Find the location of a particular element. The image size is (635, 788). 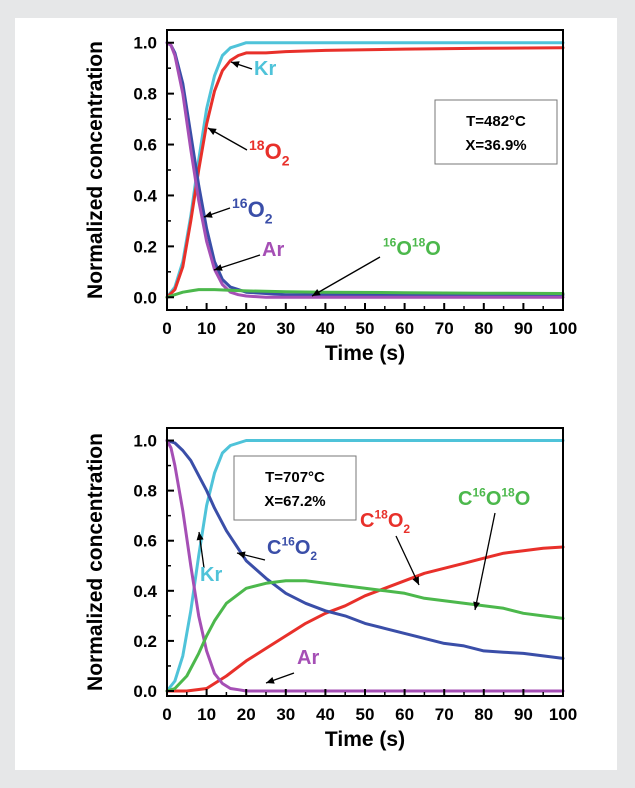

series-label-C18O2: C18O2 is located at coordinates (385, 522).